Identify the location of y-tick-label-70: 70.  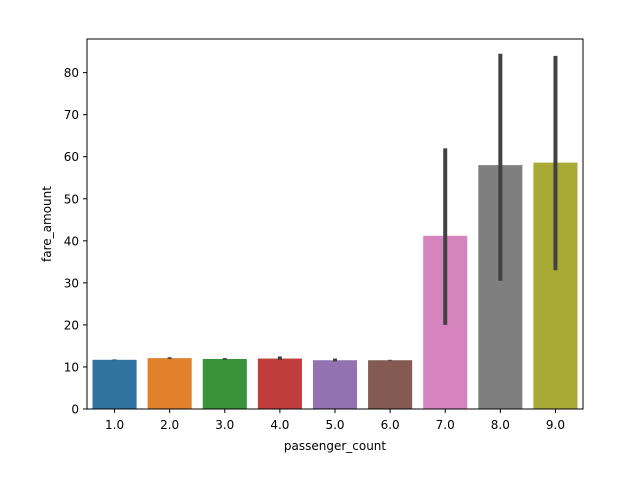
(71, 115).